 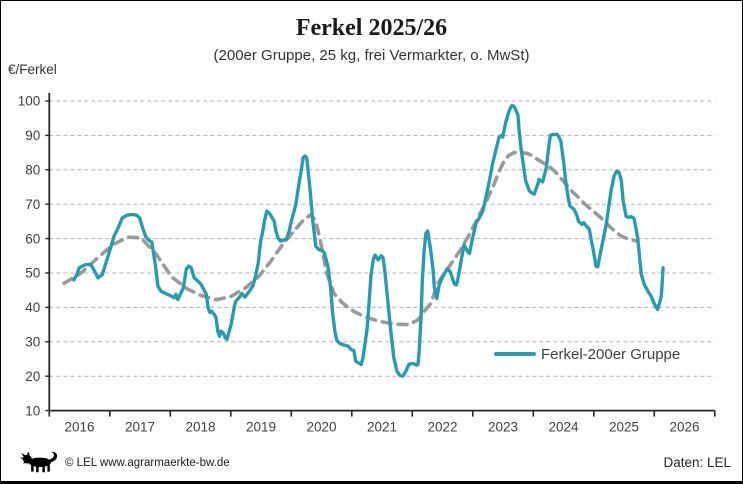 What do you see at coordinates (611, 354) in the screenshot?
I see `legend-series-label: Ferkel-200er Gruppe` at bounding box center [611, 354].